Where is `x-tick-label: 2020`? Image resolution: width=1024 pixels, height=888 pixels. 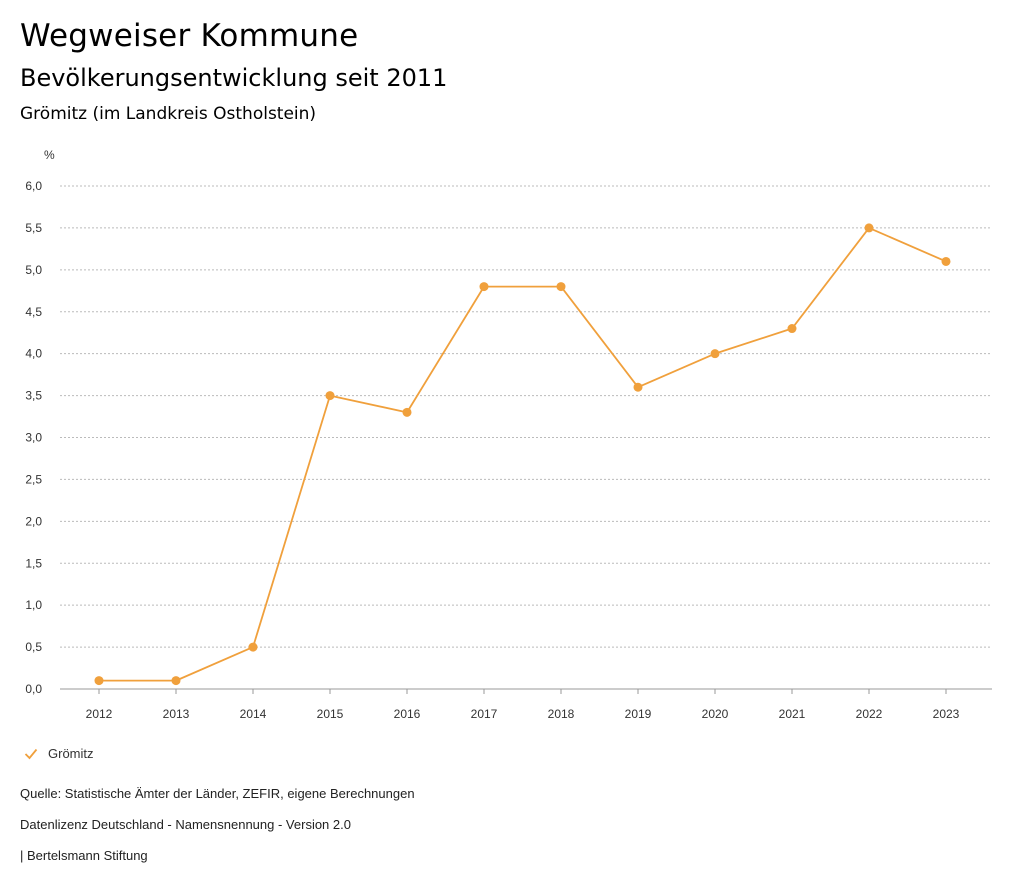 x-tick-label: 2020 is located at coordinates (715, 714).